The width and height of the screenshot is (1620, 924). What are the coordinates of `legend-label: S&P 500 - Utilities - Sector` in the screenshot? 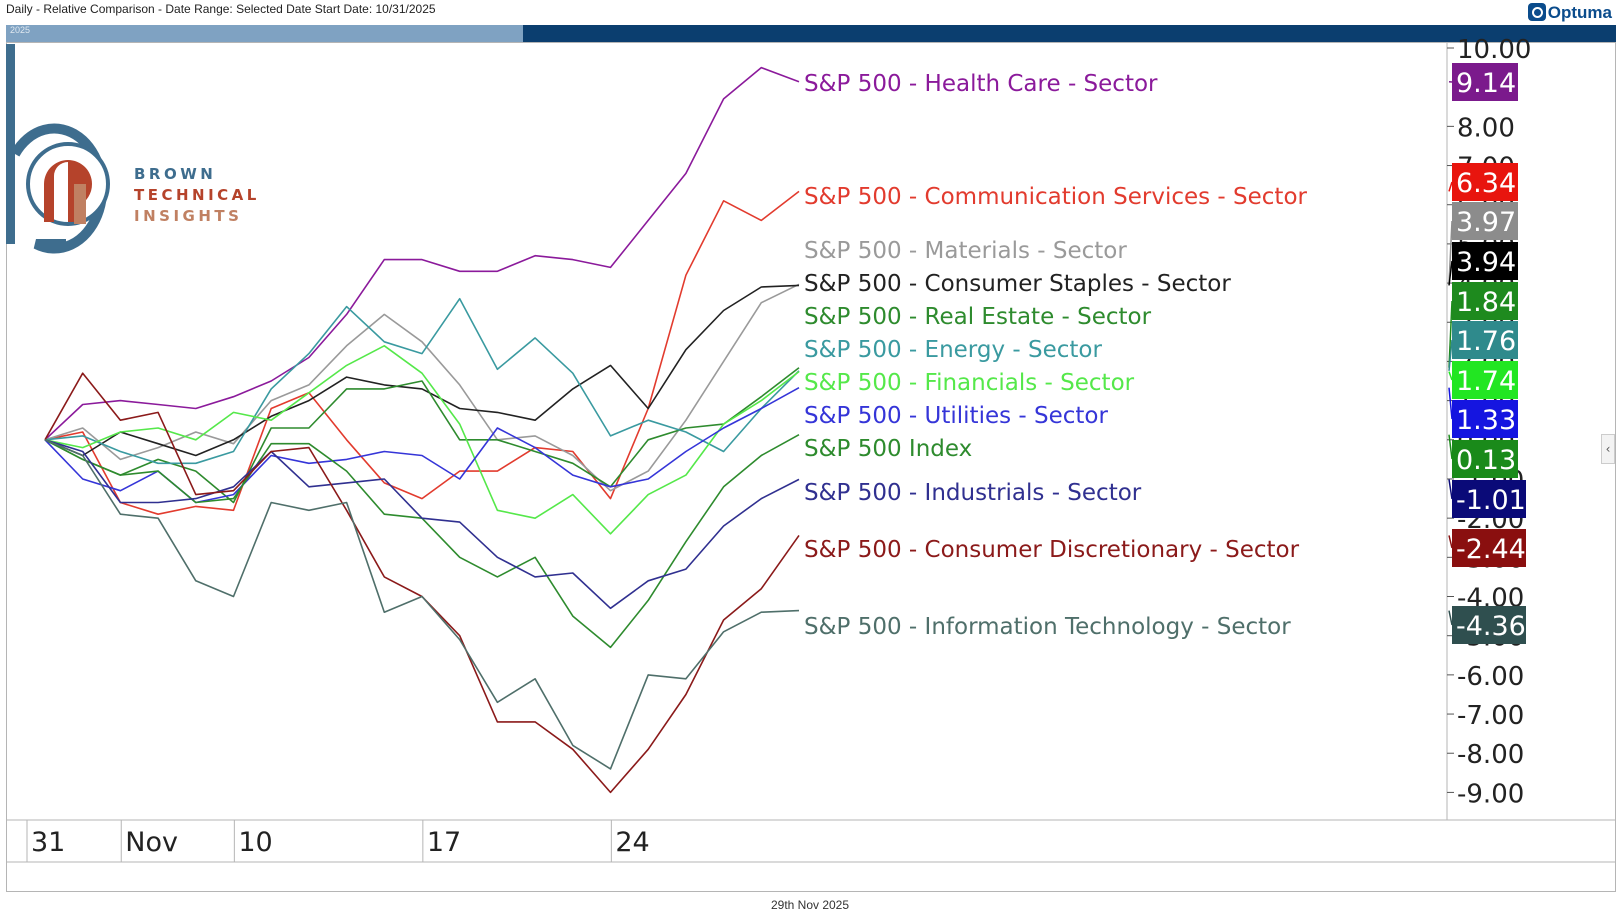 It's located at (956, 416).